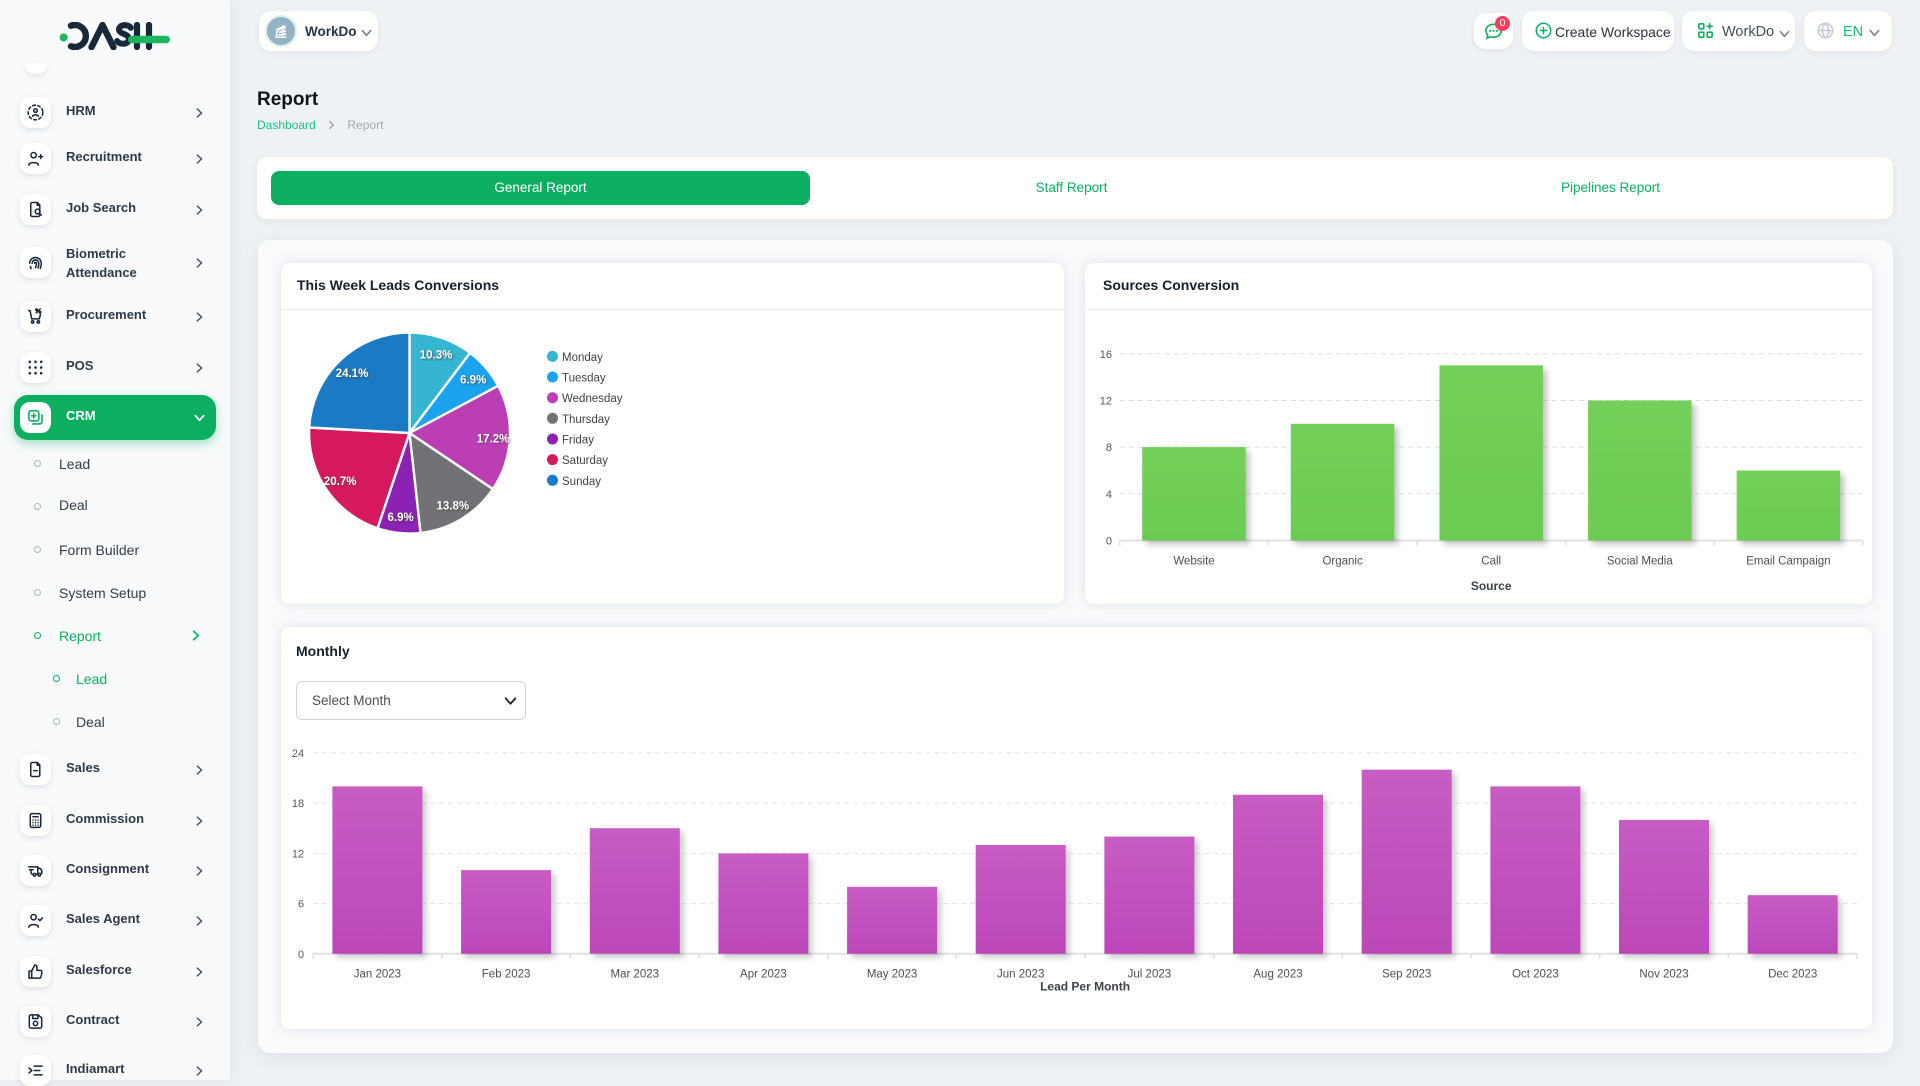  Describe the element at coordinates (1109, 448) in the screenshot. I see `svg-text: 8` at that location.